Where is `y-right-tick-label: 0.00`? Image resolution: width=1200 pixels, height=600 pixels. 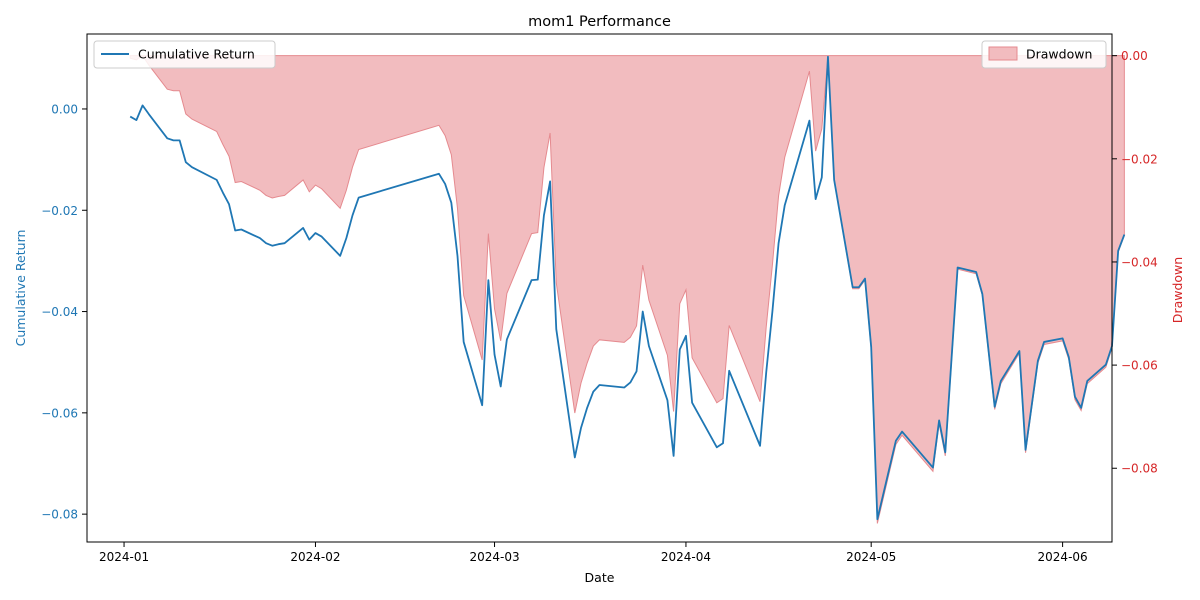 y-right-tick-label: 0.00 is located at coordinates (1134, 56).